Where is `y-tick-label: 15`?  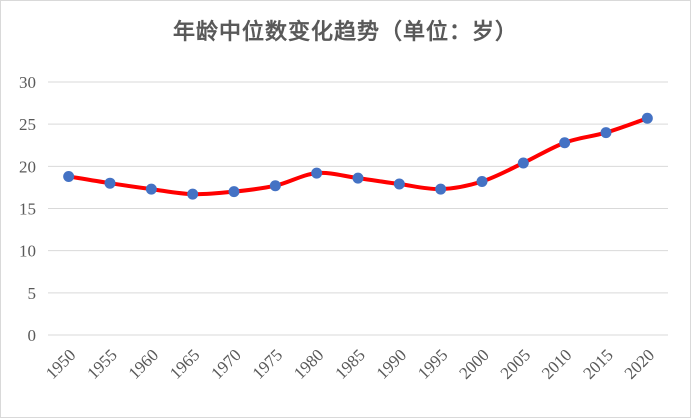
y-tick-label: 15 is located at coordinates (27, 209).